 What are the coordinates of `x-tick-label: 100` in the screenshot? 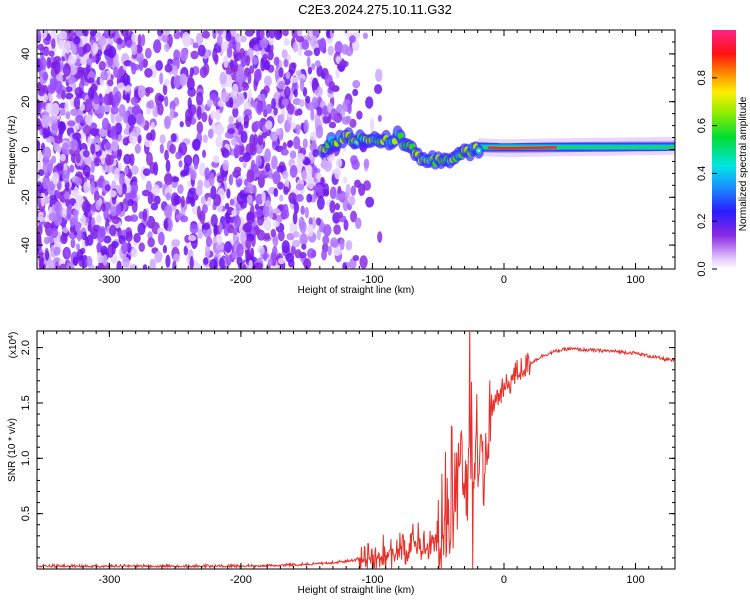 It's located at (635, 280).